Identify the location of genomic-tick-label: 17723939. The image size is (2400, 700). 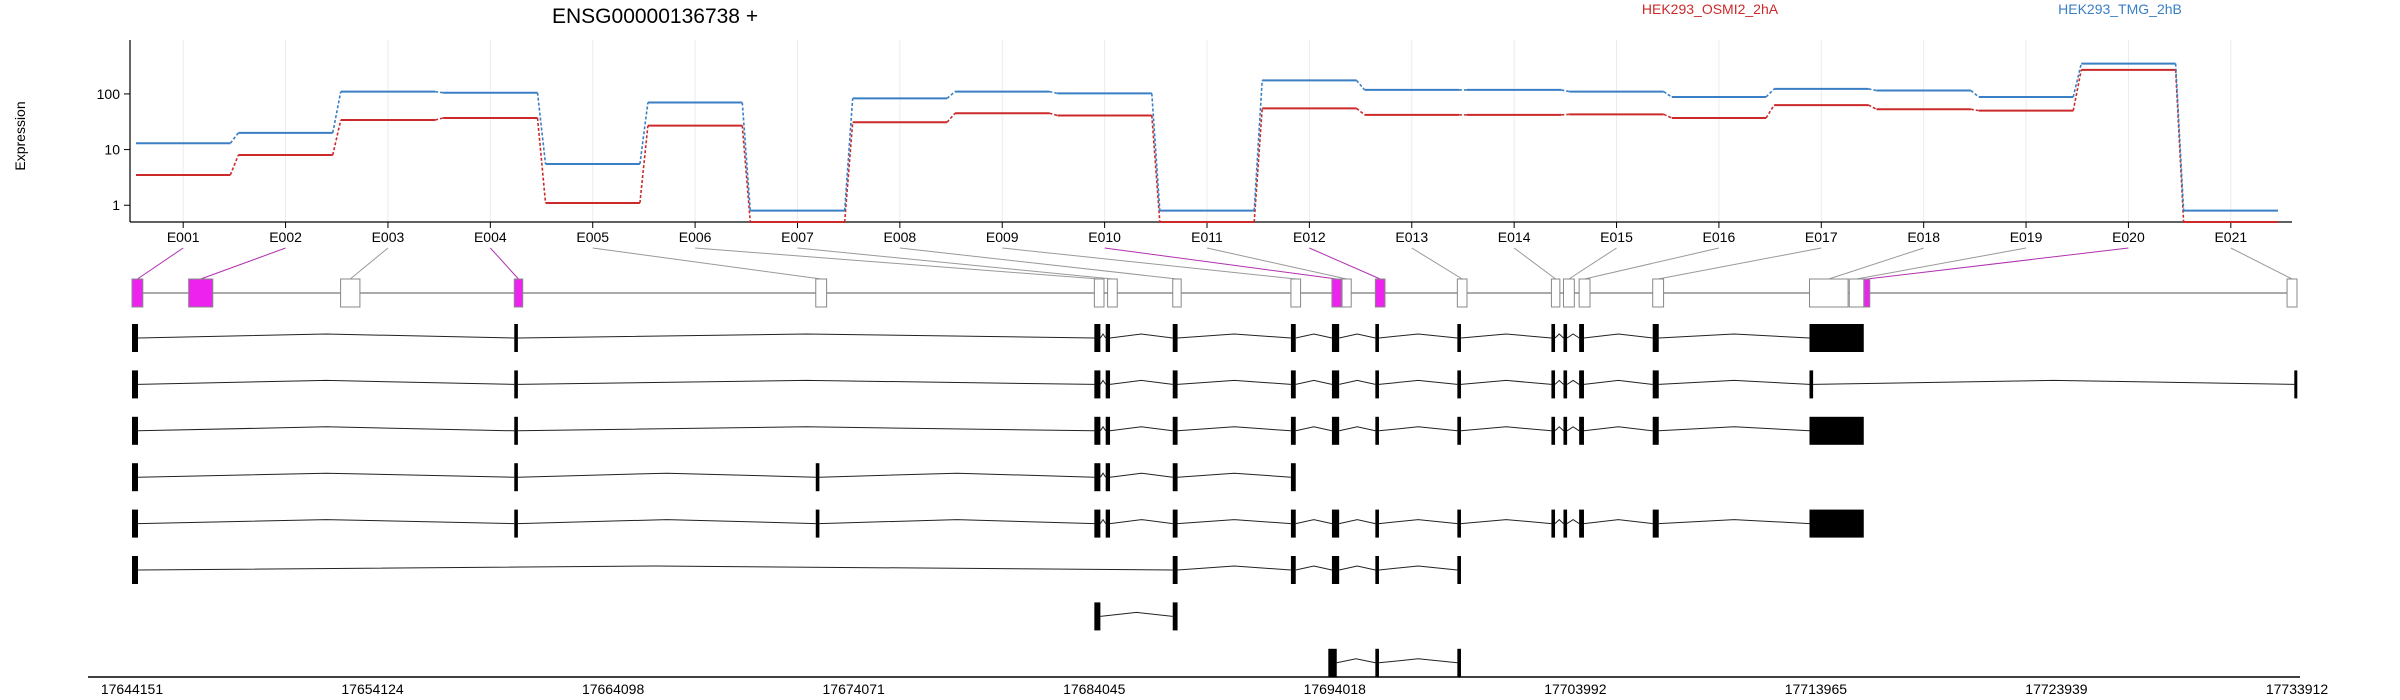
(2056, 689).